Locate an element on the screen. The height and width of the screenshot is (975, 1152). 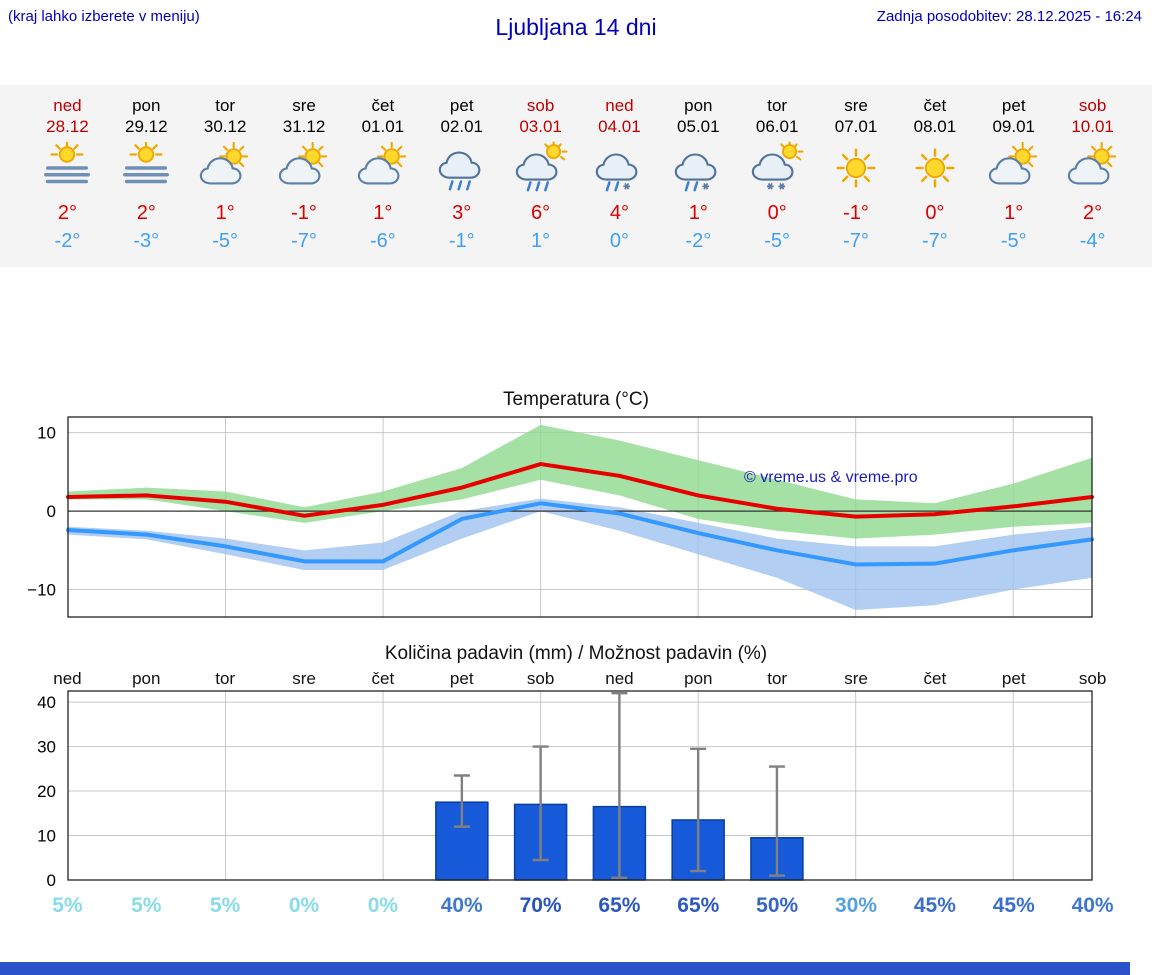
percent-row: 5% 5% 5% 0% 0% 40% 70% 65% 65% 50% 30% 45% 45% 40% is located at coordinates (576, 906).